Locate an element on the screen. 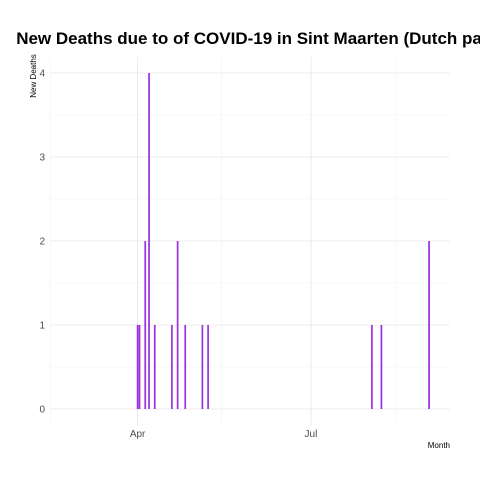 The width and height of the screenshot is (480, 480). y-tick-label: 3 is located at coordinates (42, 158).